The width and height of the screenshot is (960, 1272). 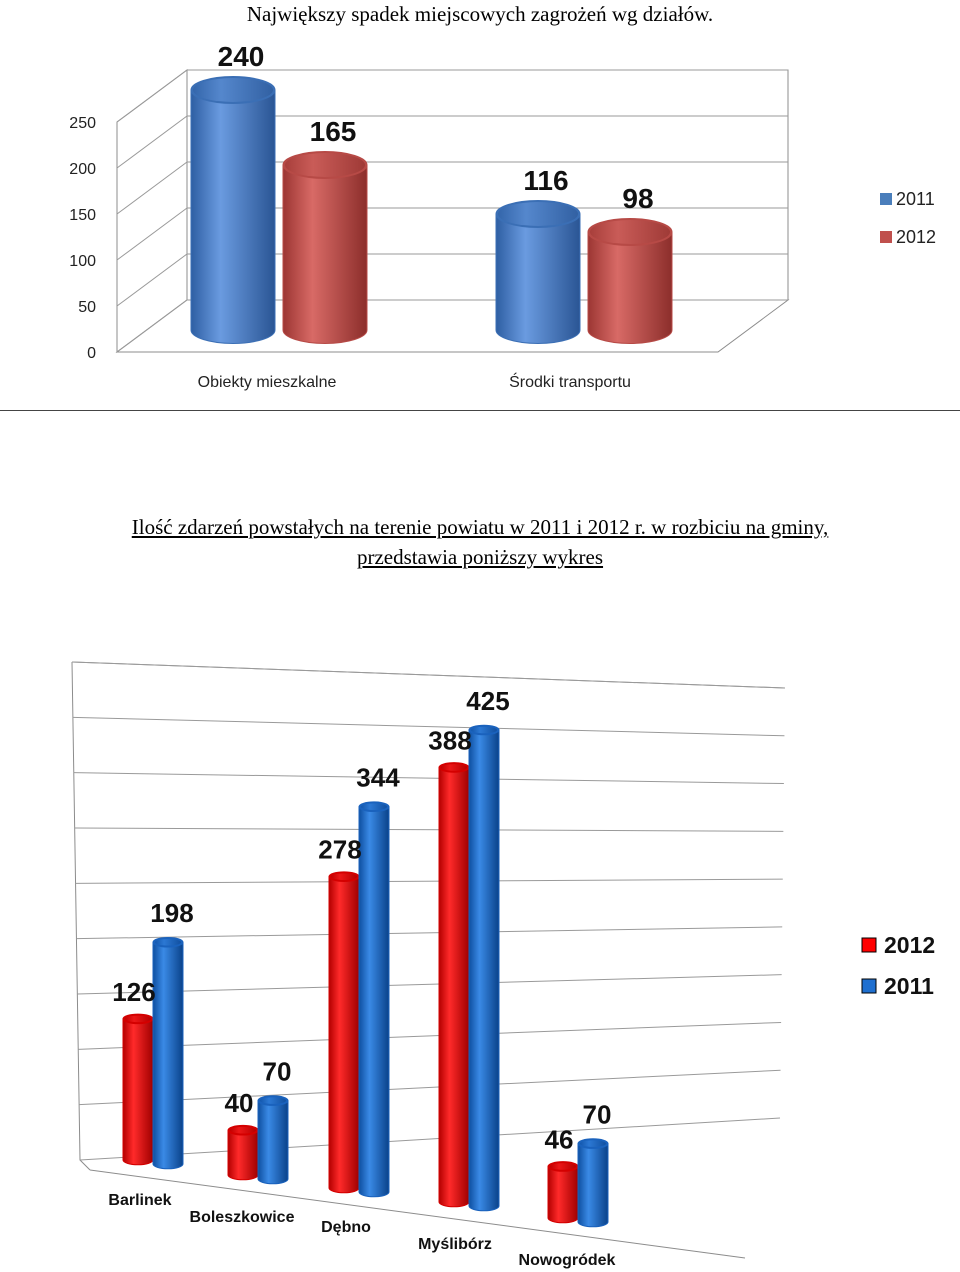 I want to click on chart1-bars, so click(x=431, y=210).